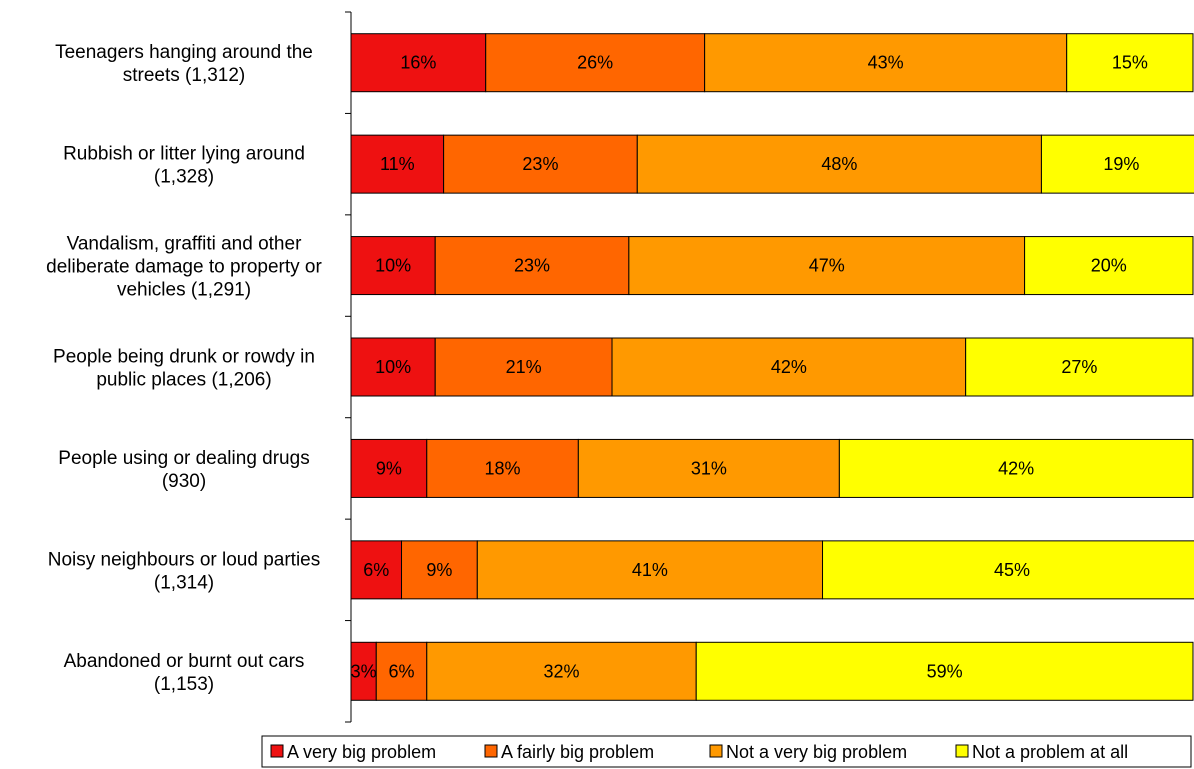 This screenshot has width=1194, height=769. I want to click on data-label: 48%, so click(839, 164).